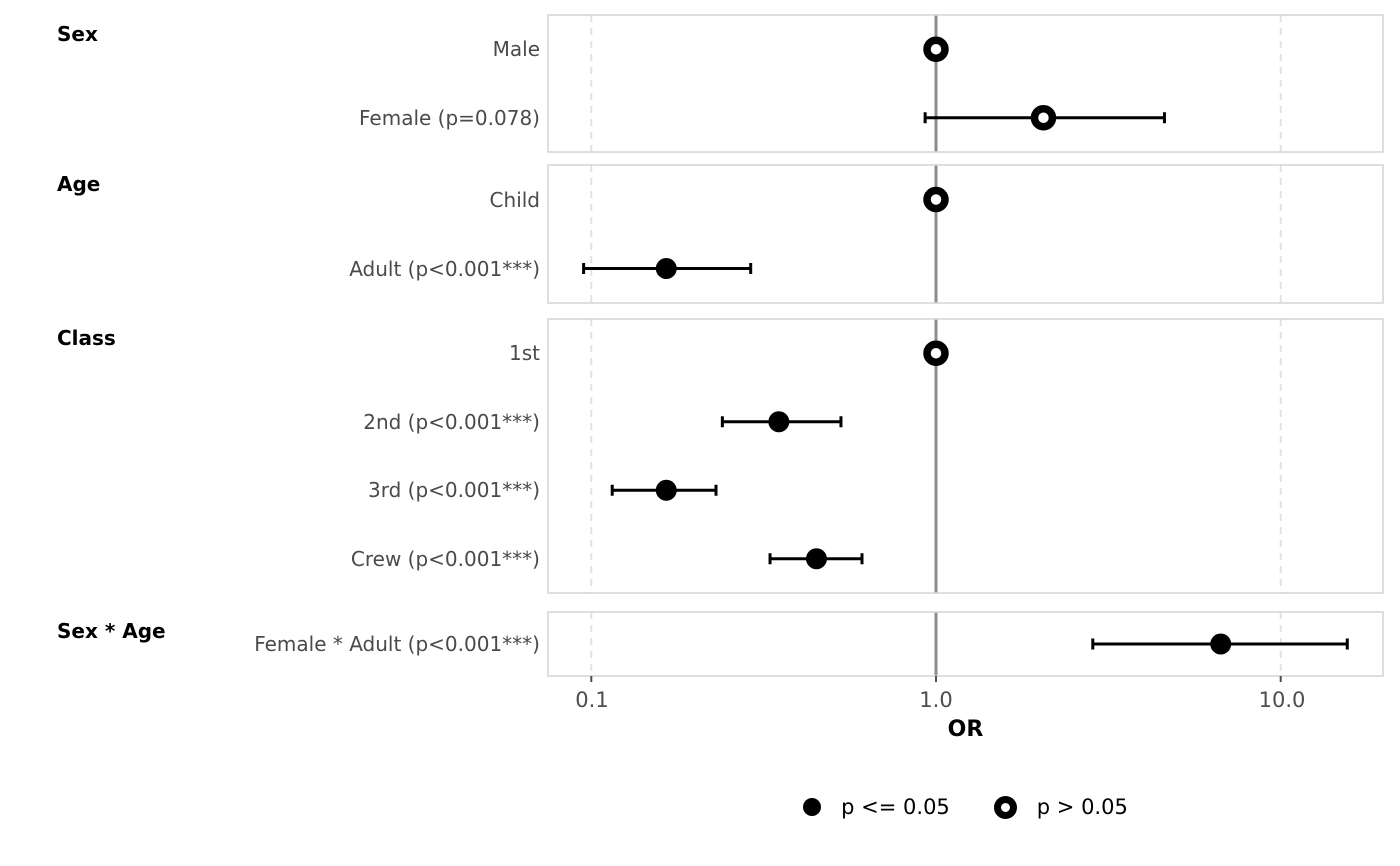  What do you see at coordinates (592, 700) in the screenshot?
I see `x-tick-label-0.1: 0.1` at bounding box center [592, 700].